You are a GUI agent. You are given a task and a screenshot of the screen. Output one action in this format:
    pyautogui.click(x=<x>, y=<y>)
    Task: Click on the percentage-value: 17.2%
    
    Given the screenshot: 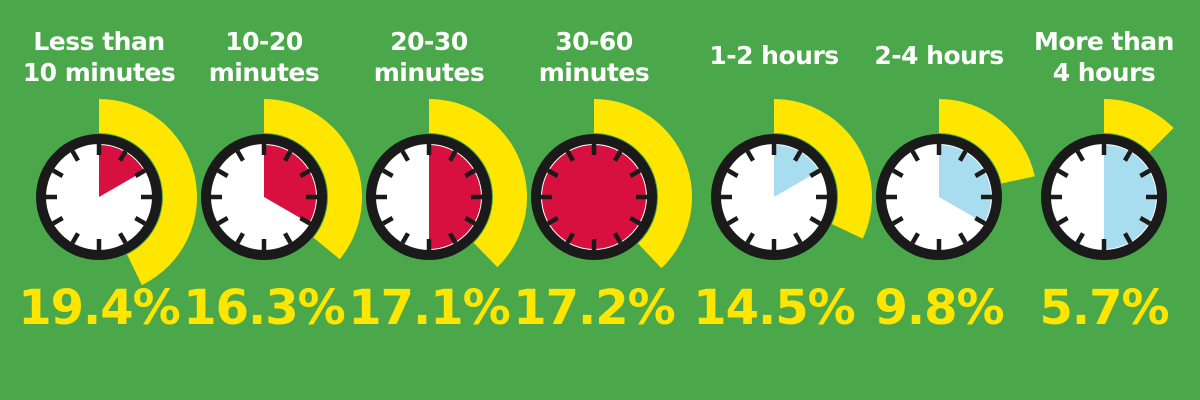 What is the action you would take?
    pyautogui.click(x=594, y=308)
    